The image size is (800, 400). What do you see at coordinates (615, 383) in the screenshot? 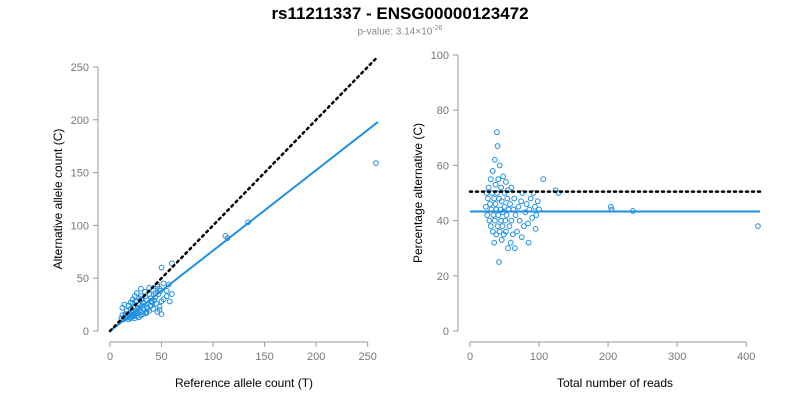
I see `x-axis-title: Total number of reads` at bounding box center [615, 383].